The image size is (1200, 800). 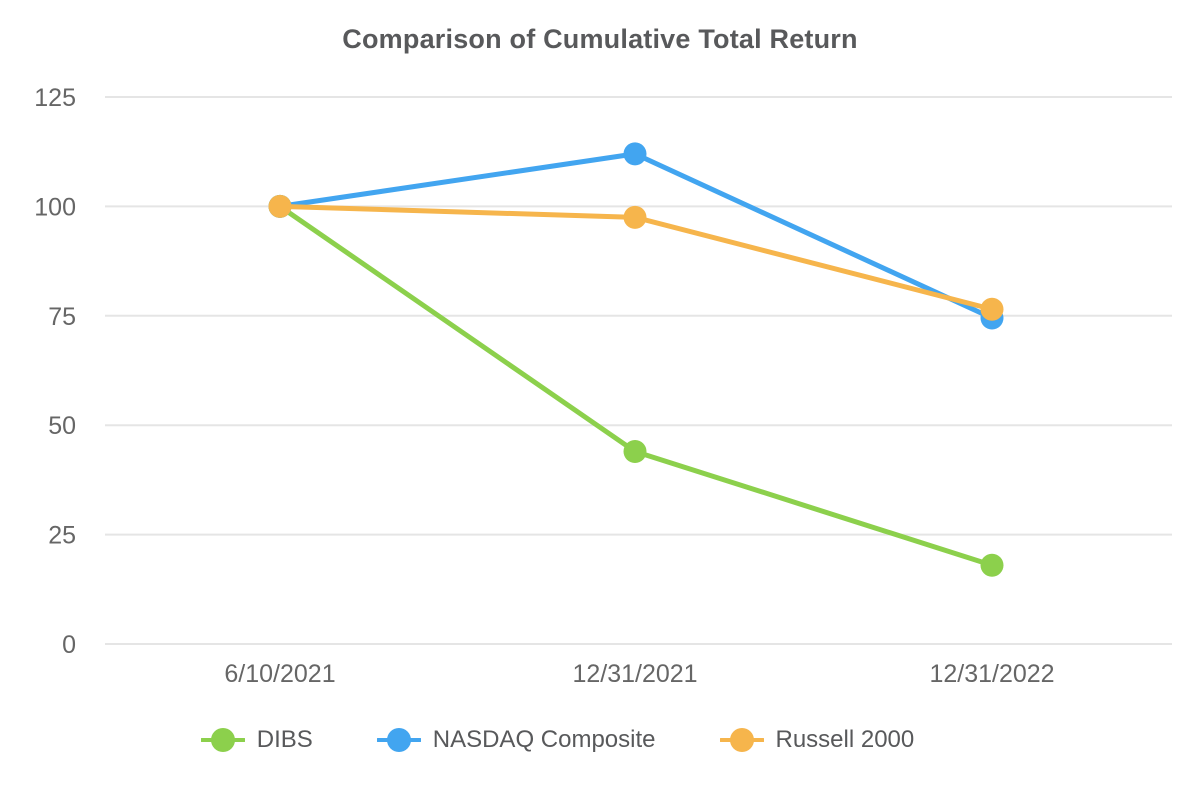 I want to click on y-tick-label: 25, so click(x=62, y=536).